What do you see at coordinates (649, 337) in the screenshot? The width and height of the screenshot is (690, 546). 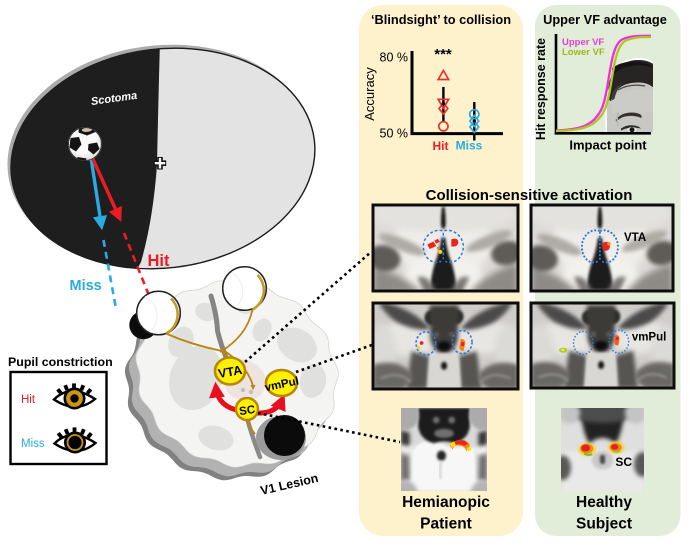 I see `svg-text: vmPul` at bounding box center [649, 337].